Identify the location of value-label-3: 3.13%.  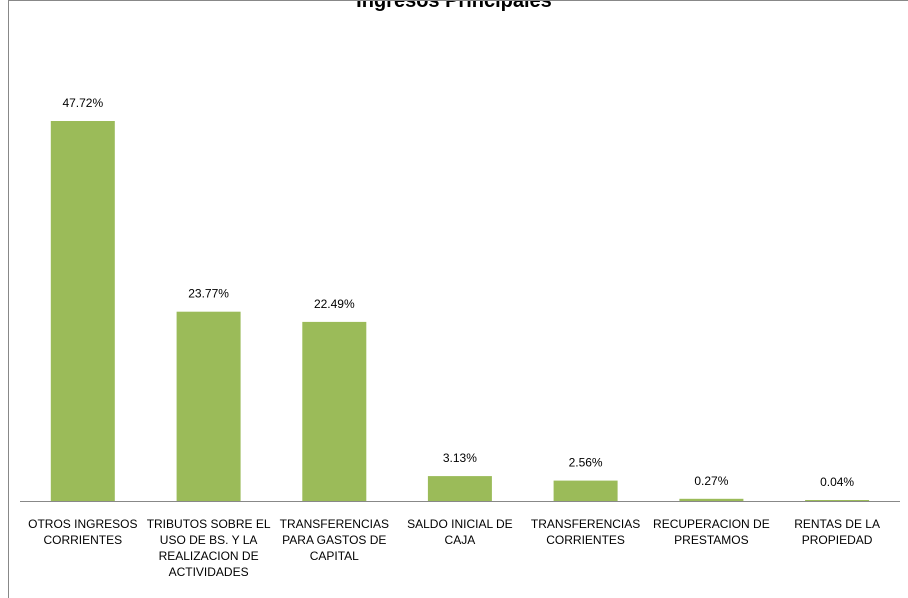
(460, 458).